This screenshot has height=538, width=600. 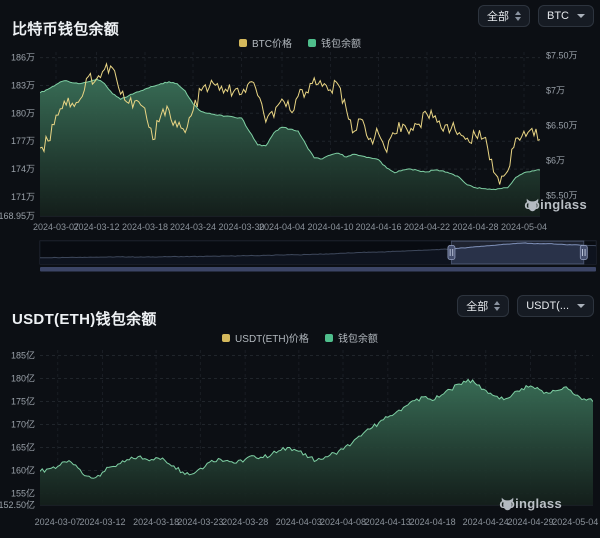 What do you see at coordinates (378, 227) in the screenshot?
I see `svg-text: 2024-04-16` at bounding box center [378, 227].